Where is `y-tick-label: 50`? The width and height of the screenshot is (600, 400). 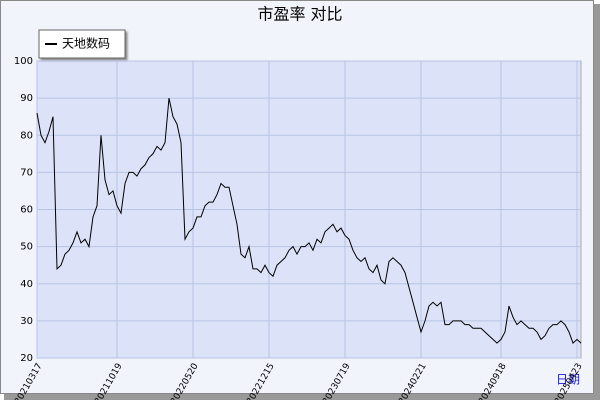 y-tick-label: 50 is located at coordinates (26, 247).